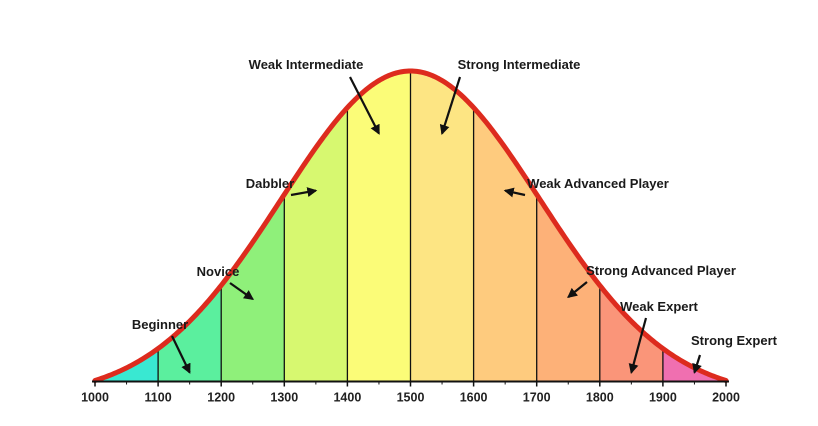 This screenshot has height=426, width=818. I want to click on label-weak-advanced-player: Weak Advanced Player, so click(598, 183).